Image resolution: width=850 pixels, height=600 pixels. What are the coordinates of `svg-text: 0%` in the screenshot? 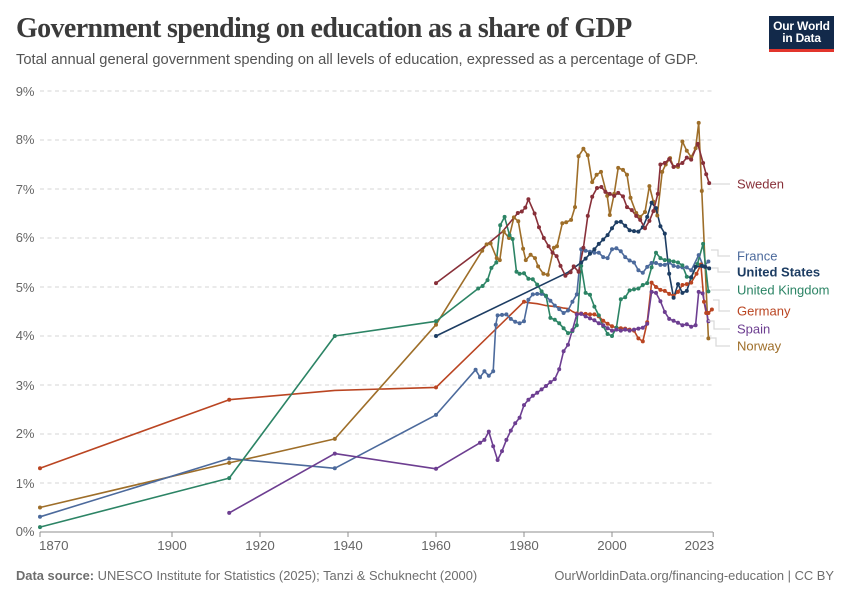 It's located at (25, 531).